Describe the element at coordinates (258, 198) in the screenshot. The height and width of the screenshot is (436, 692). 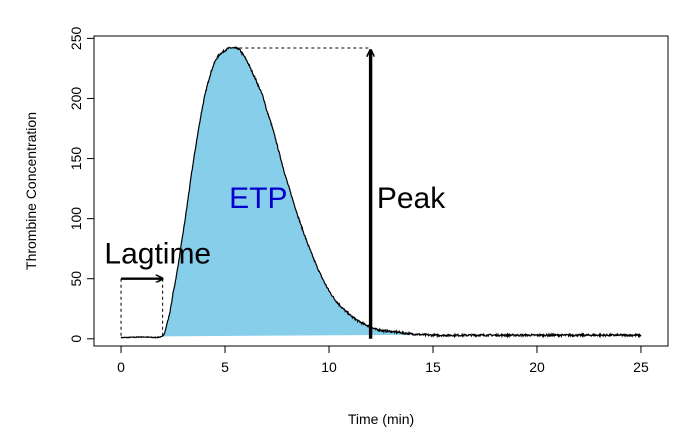
I see `etp-label: ETP` at that location.